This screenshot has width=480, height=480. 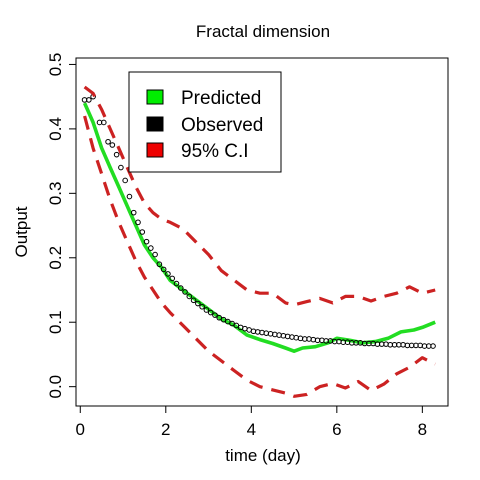 I want to click on y-tick-label: 0.1, so click(x=55, y=322).